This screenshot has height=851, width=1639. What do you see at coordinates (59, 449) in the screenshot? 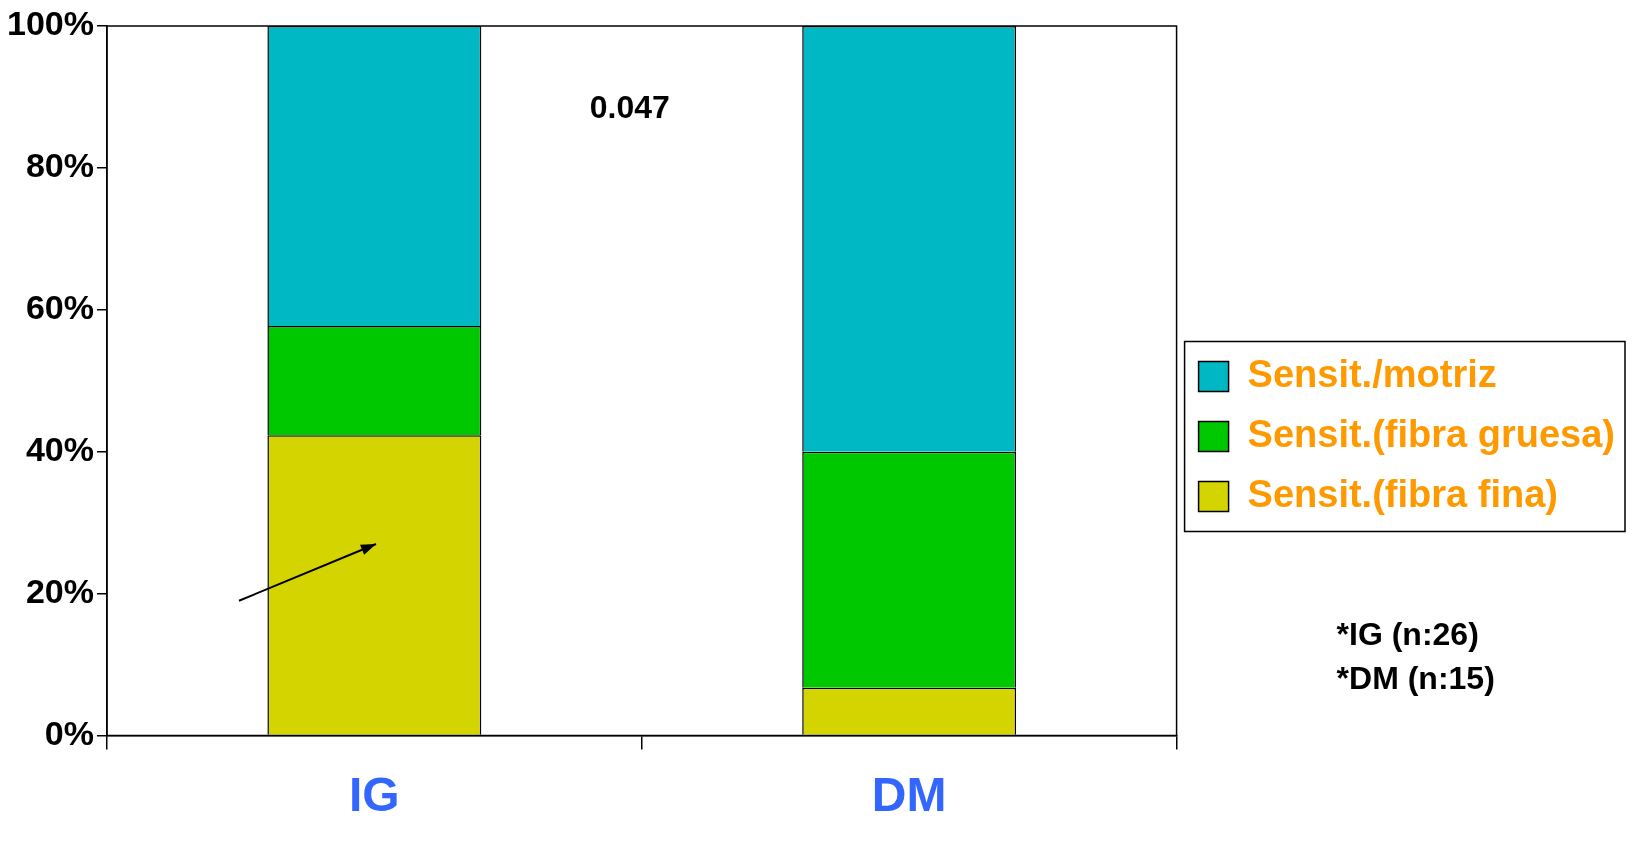
I see `y-tick-label: 40%` at bounding box center [59, 449].